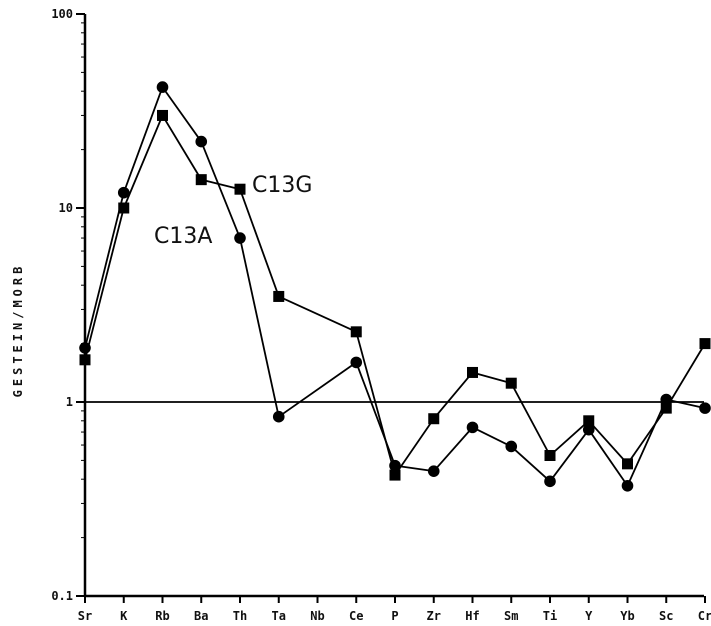  I want to click on series-label-c13g: C13G, so click(282, 185).